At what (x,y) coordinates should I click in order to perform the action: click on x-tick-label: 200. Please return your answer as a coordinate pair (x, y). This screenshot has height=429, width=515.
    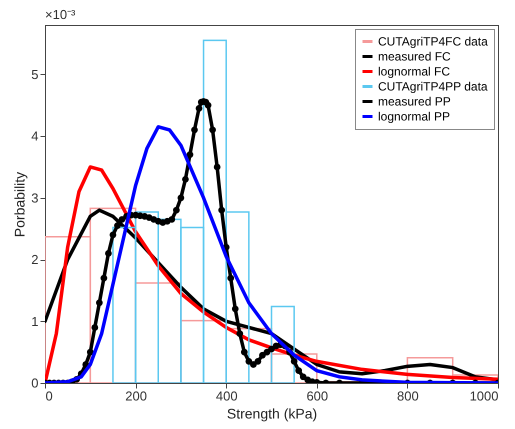
    Looking at the image, I should click on (136, 396).